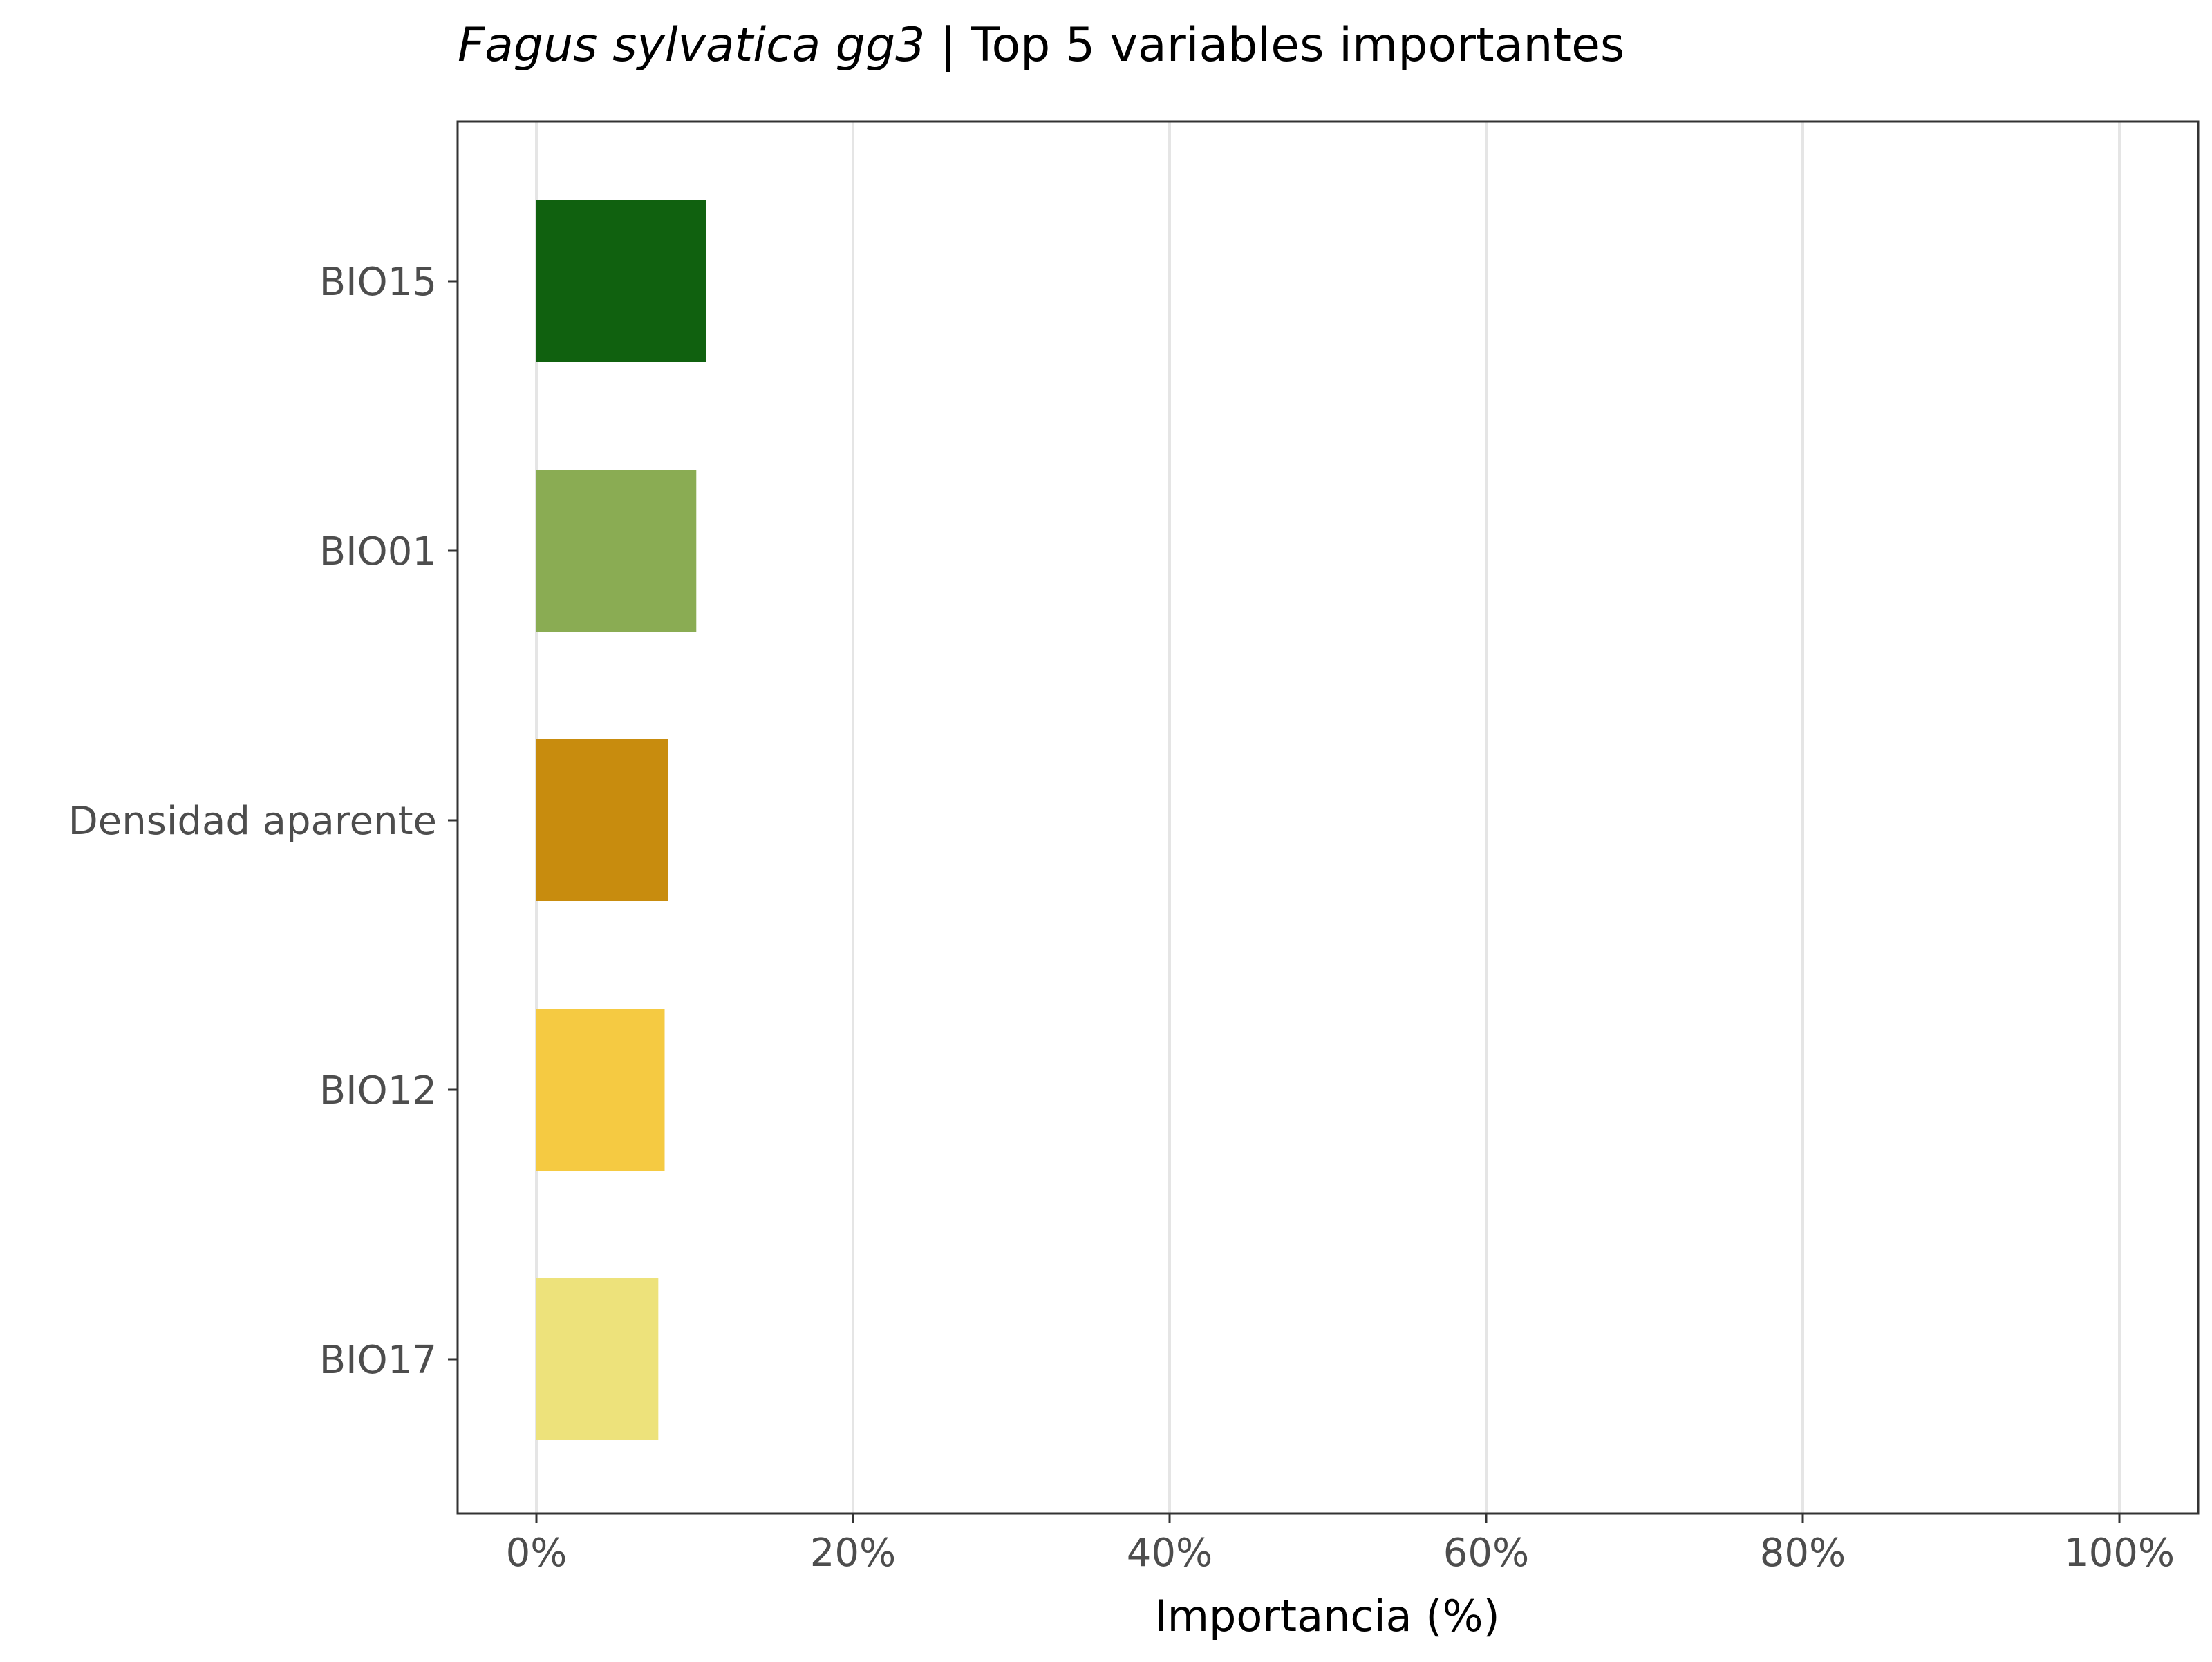 The width and height of the screenshot is (2212, 1662). What do you see at coordinates (537, 1553) in the screenshot?
I see `x-tick-label: 0%` at bounding box center [537, 1553].